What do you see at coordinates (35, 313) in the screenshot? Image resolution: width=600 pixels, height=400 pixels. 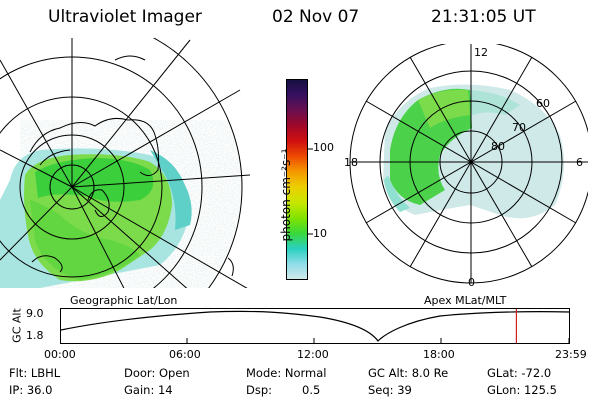 I see `altitude-ytick-high: 9.0` at bounding box center [35, 313].